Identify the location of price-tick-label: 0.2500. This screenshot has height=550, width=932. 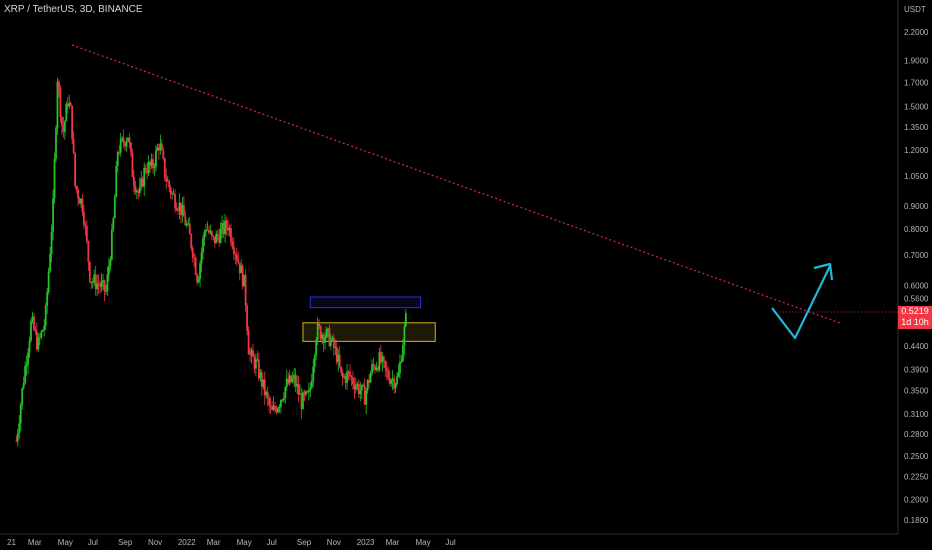
(916, 456).